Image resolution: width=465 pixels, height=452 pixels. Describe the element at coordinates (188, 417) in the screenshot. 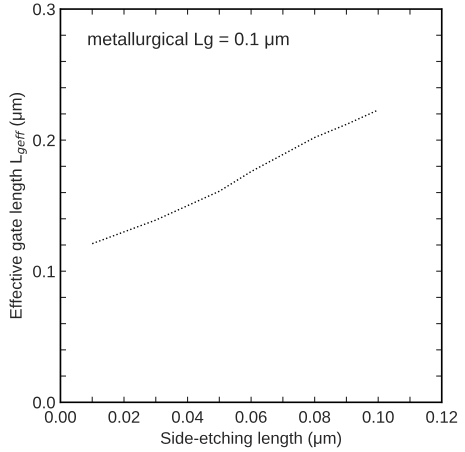

I see `x-tick-label: 0.04` at that location.